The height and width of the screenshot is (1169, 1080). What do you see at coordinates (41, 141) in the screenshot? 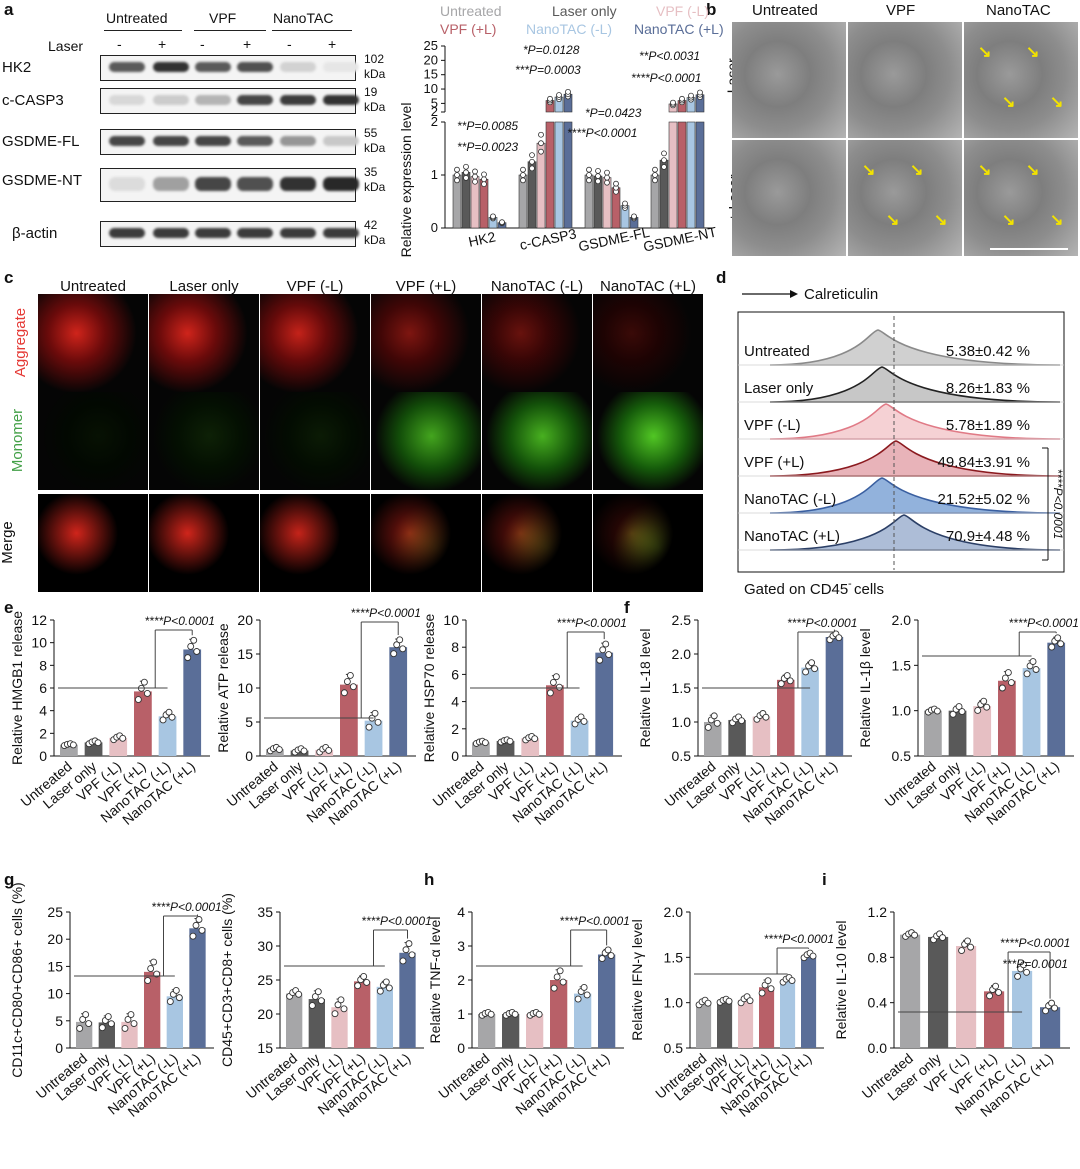
I see `blot-row-label: GSDME-FL` at bounding box center [41, 141].